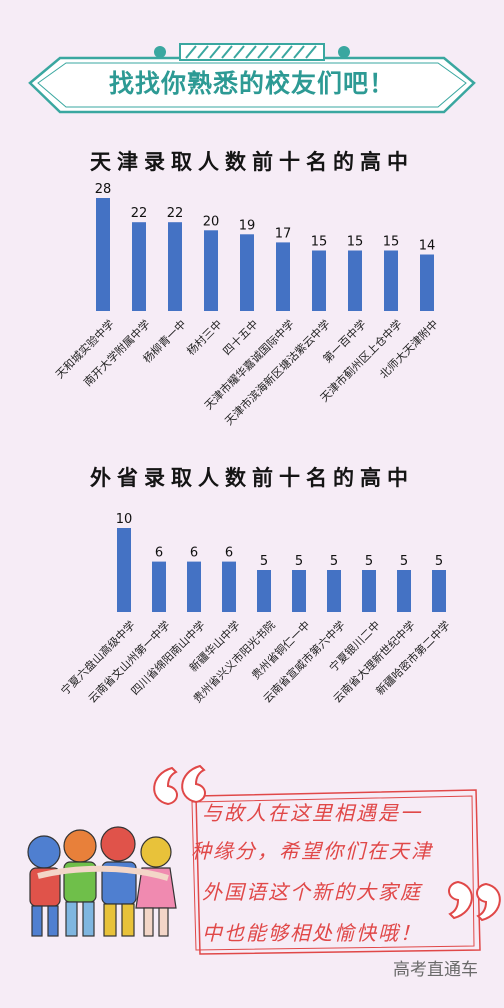 This screenshot has width=504, height=1008. I want to click on data-label-10: 14, so click(427, 246).